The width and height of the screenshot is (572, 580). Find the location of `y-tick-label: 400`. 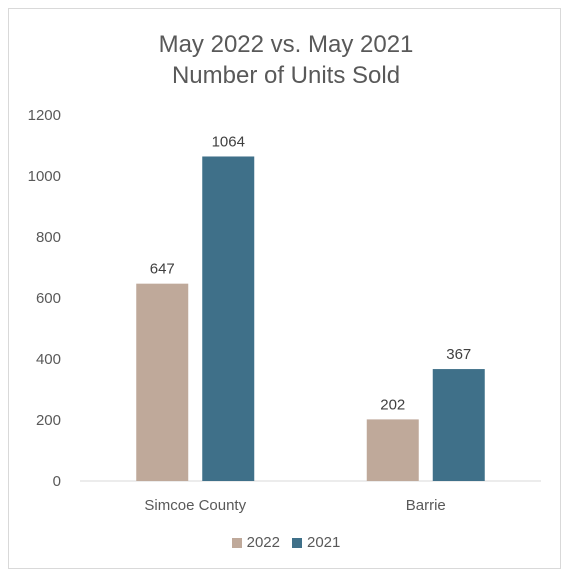

y-tick-label: 400 is located at coordinates (48, 359).